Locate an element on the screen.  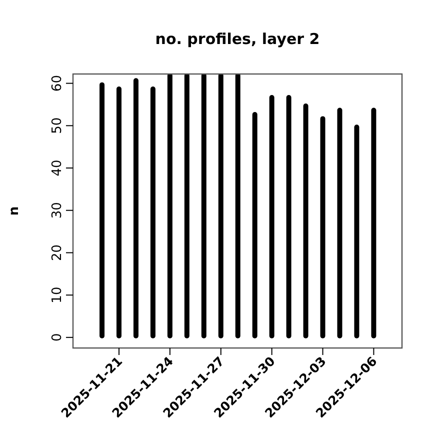
y-tick-label: 30 is located at coordinates (57, 210).